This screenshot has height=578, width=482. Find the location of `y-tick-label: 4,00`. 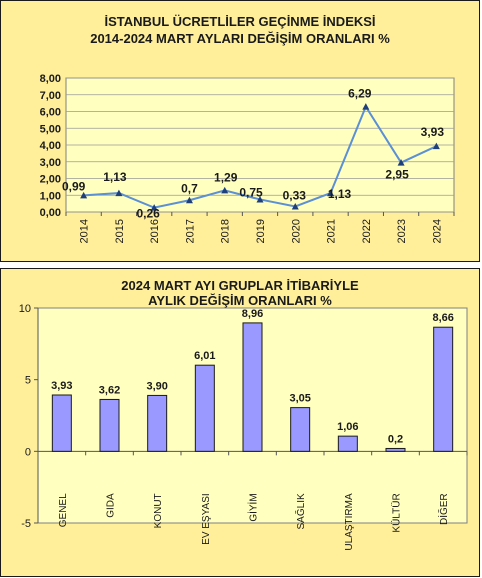

y-tick-label: 4,00 is located at coordinates (50, 146).